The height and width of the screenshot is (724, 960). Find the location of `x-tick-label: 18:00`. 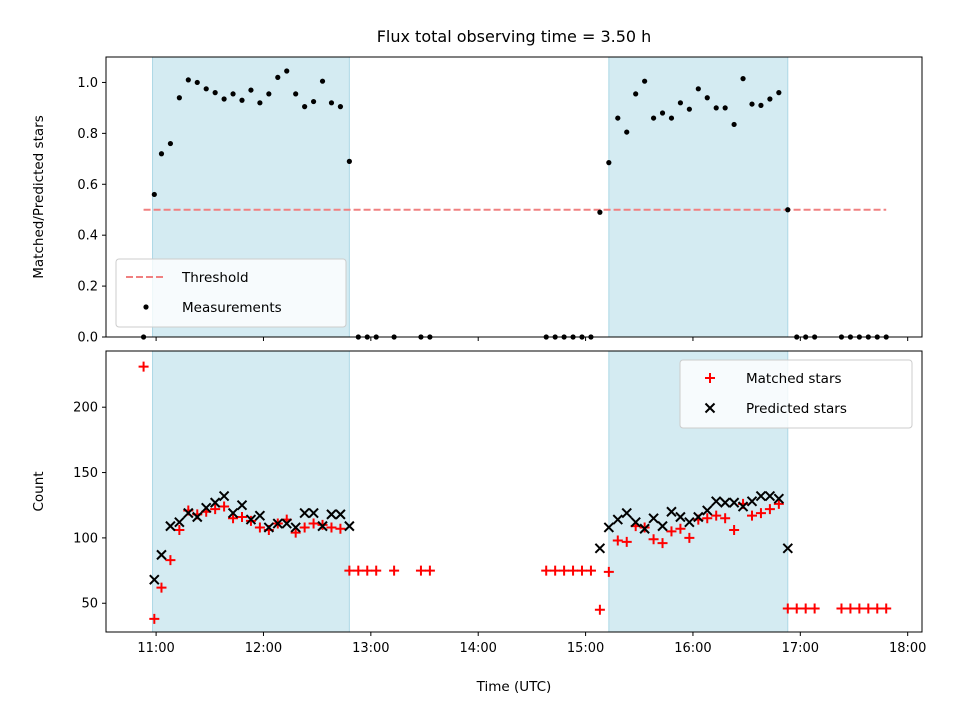

x-tick-label: 18:00 is located at coordinates (907, 648).